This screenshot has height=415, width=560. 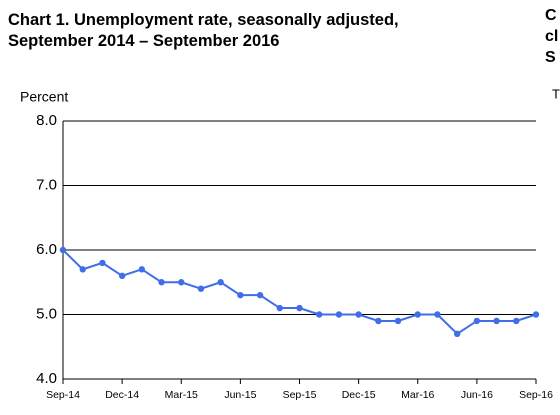 What do you see at coordinates (536, 395) in the screenshot?
I see `x-tick-label: Sep-16` at bounding box center [536, 395].